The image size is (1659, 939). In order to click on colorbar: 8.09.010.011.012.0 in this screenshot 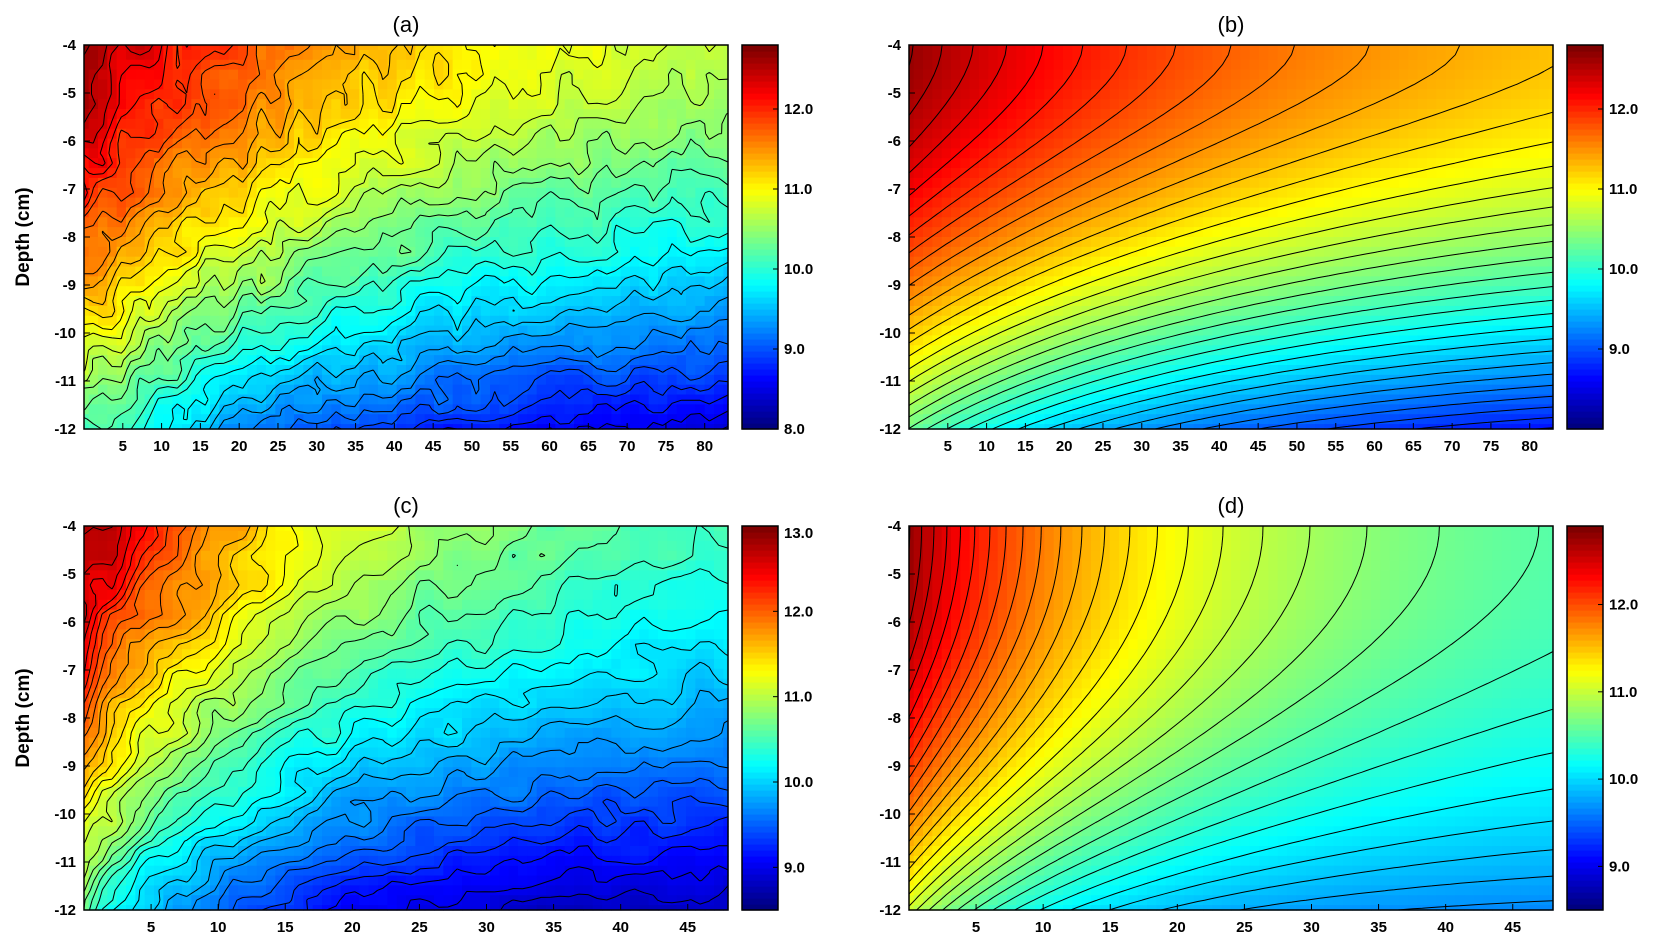, I will do `click(777, 241)`.